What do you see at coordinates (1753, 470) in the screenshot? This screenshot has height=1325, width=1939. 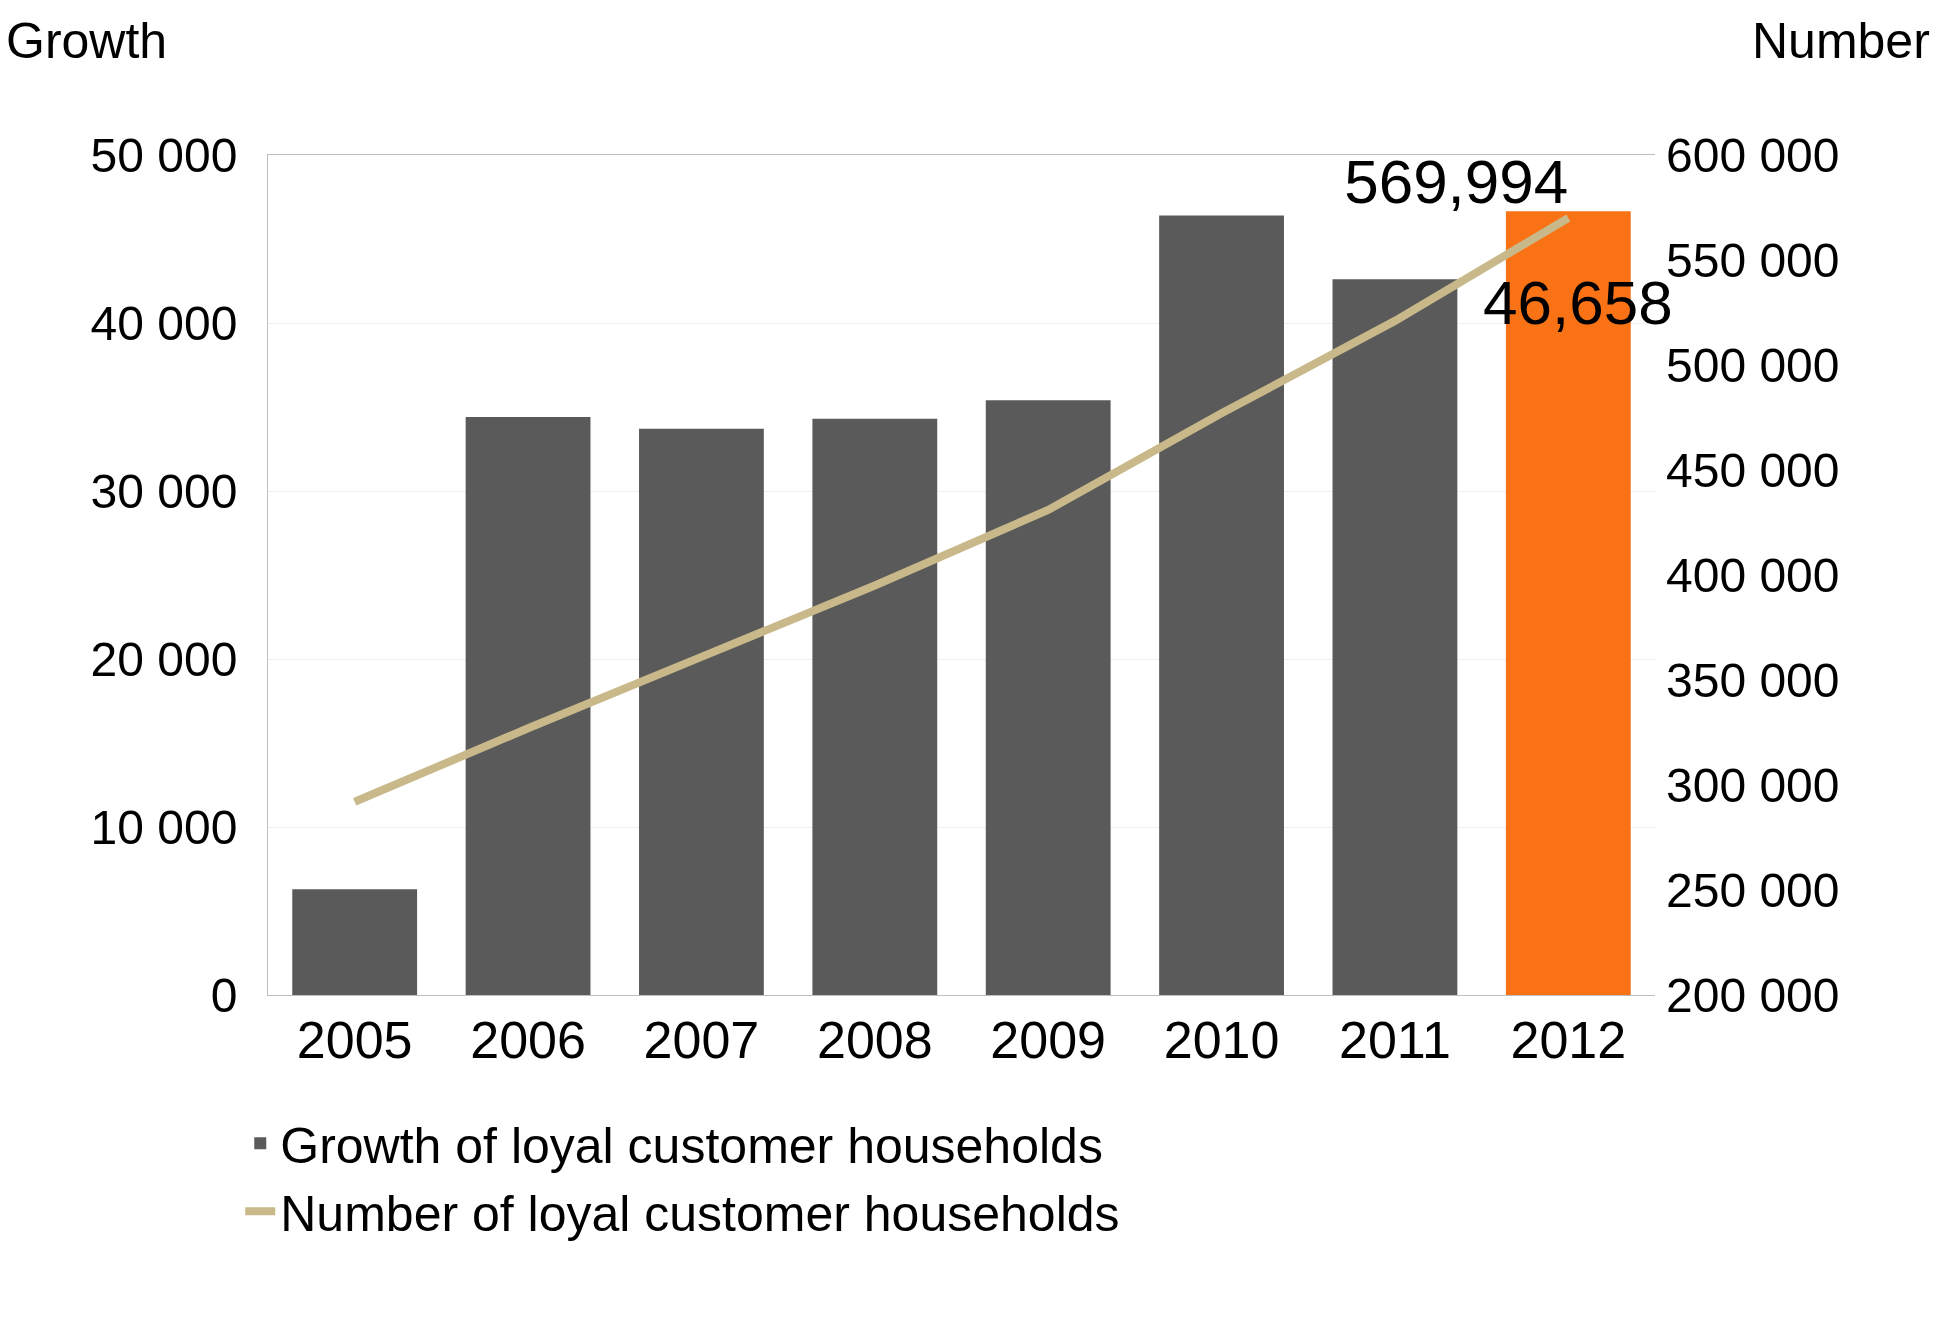 I see `y2-tick-label: 450 000` at bounding box center [1753, 470].